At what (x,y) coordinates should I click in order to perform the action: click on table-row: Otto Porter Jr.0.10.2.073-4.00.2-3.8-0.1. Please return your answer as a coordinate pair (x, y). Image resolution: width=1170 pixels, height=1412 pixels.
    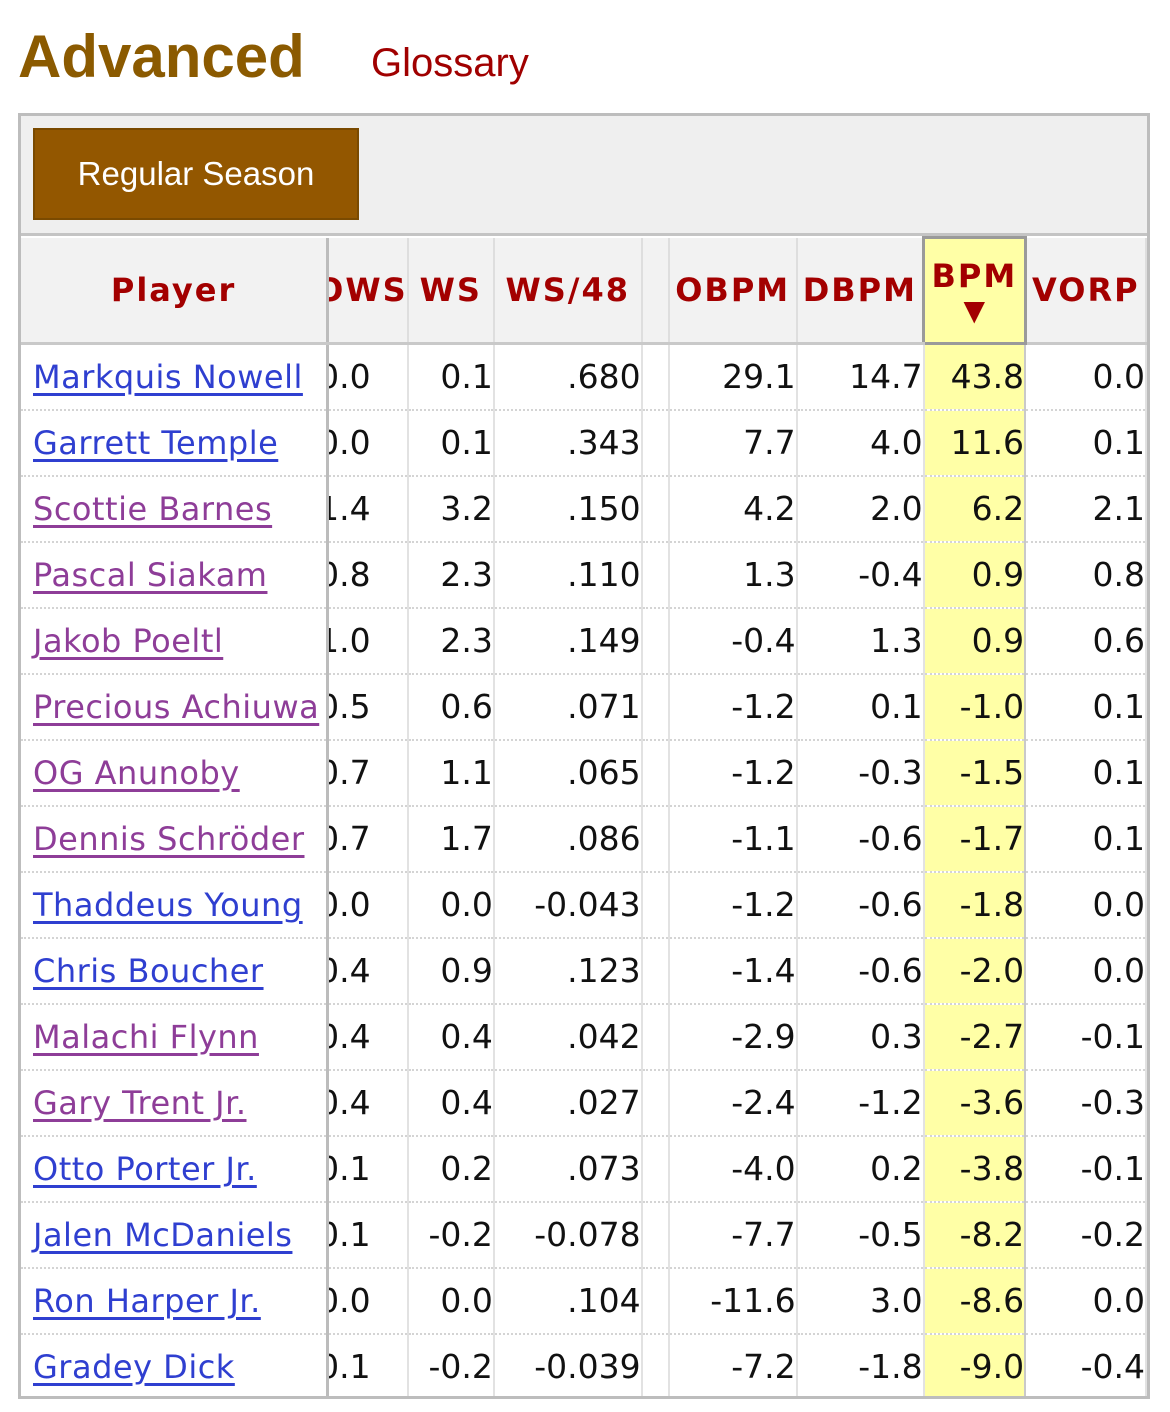
    Looking at the image, I should click on (584, 1169).